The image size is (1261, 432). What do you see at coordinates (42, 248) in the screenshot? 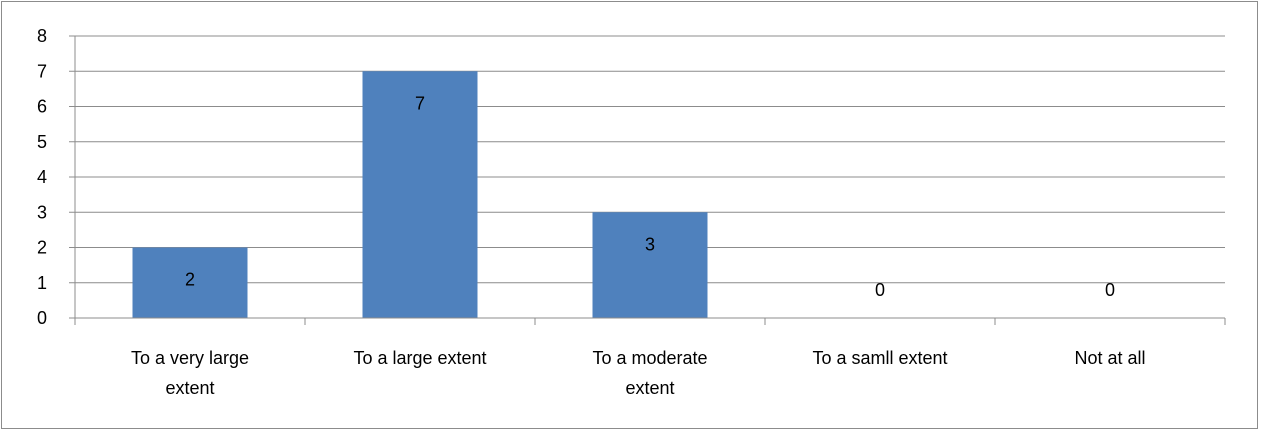
I see `y-tick-label: 2` at bounding box center [42, 248].